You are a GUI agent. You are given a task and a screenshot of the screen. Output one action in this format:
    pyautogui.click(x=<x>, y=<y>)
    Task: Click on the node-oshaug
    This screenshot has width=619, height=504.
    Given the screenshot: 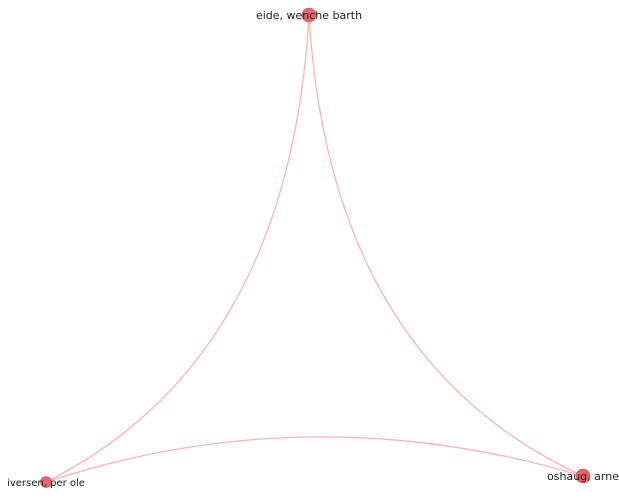 What is the action you would take?
    pyautogui.click(x=583, y=476)
    